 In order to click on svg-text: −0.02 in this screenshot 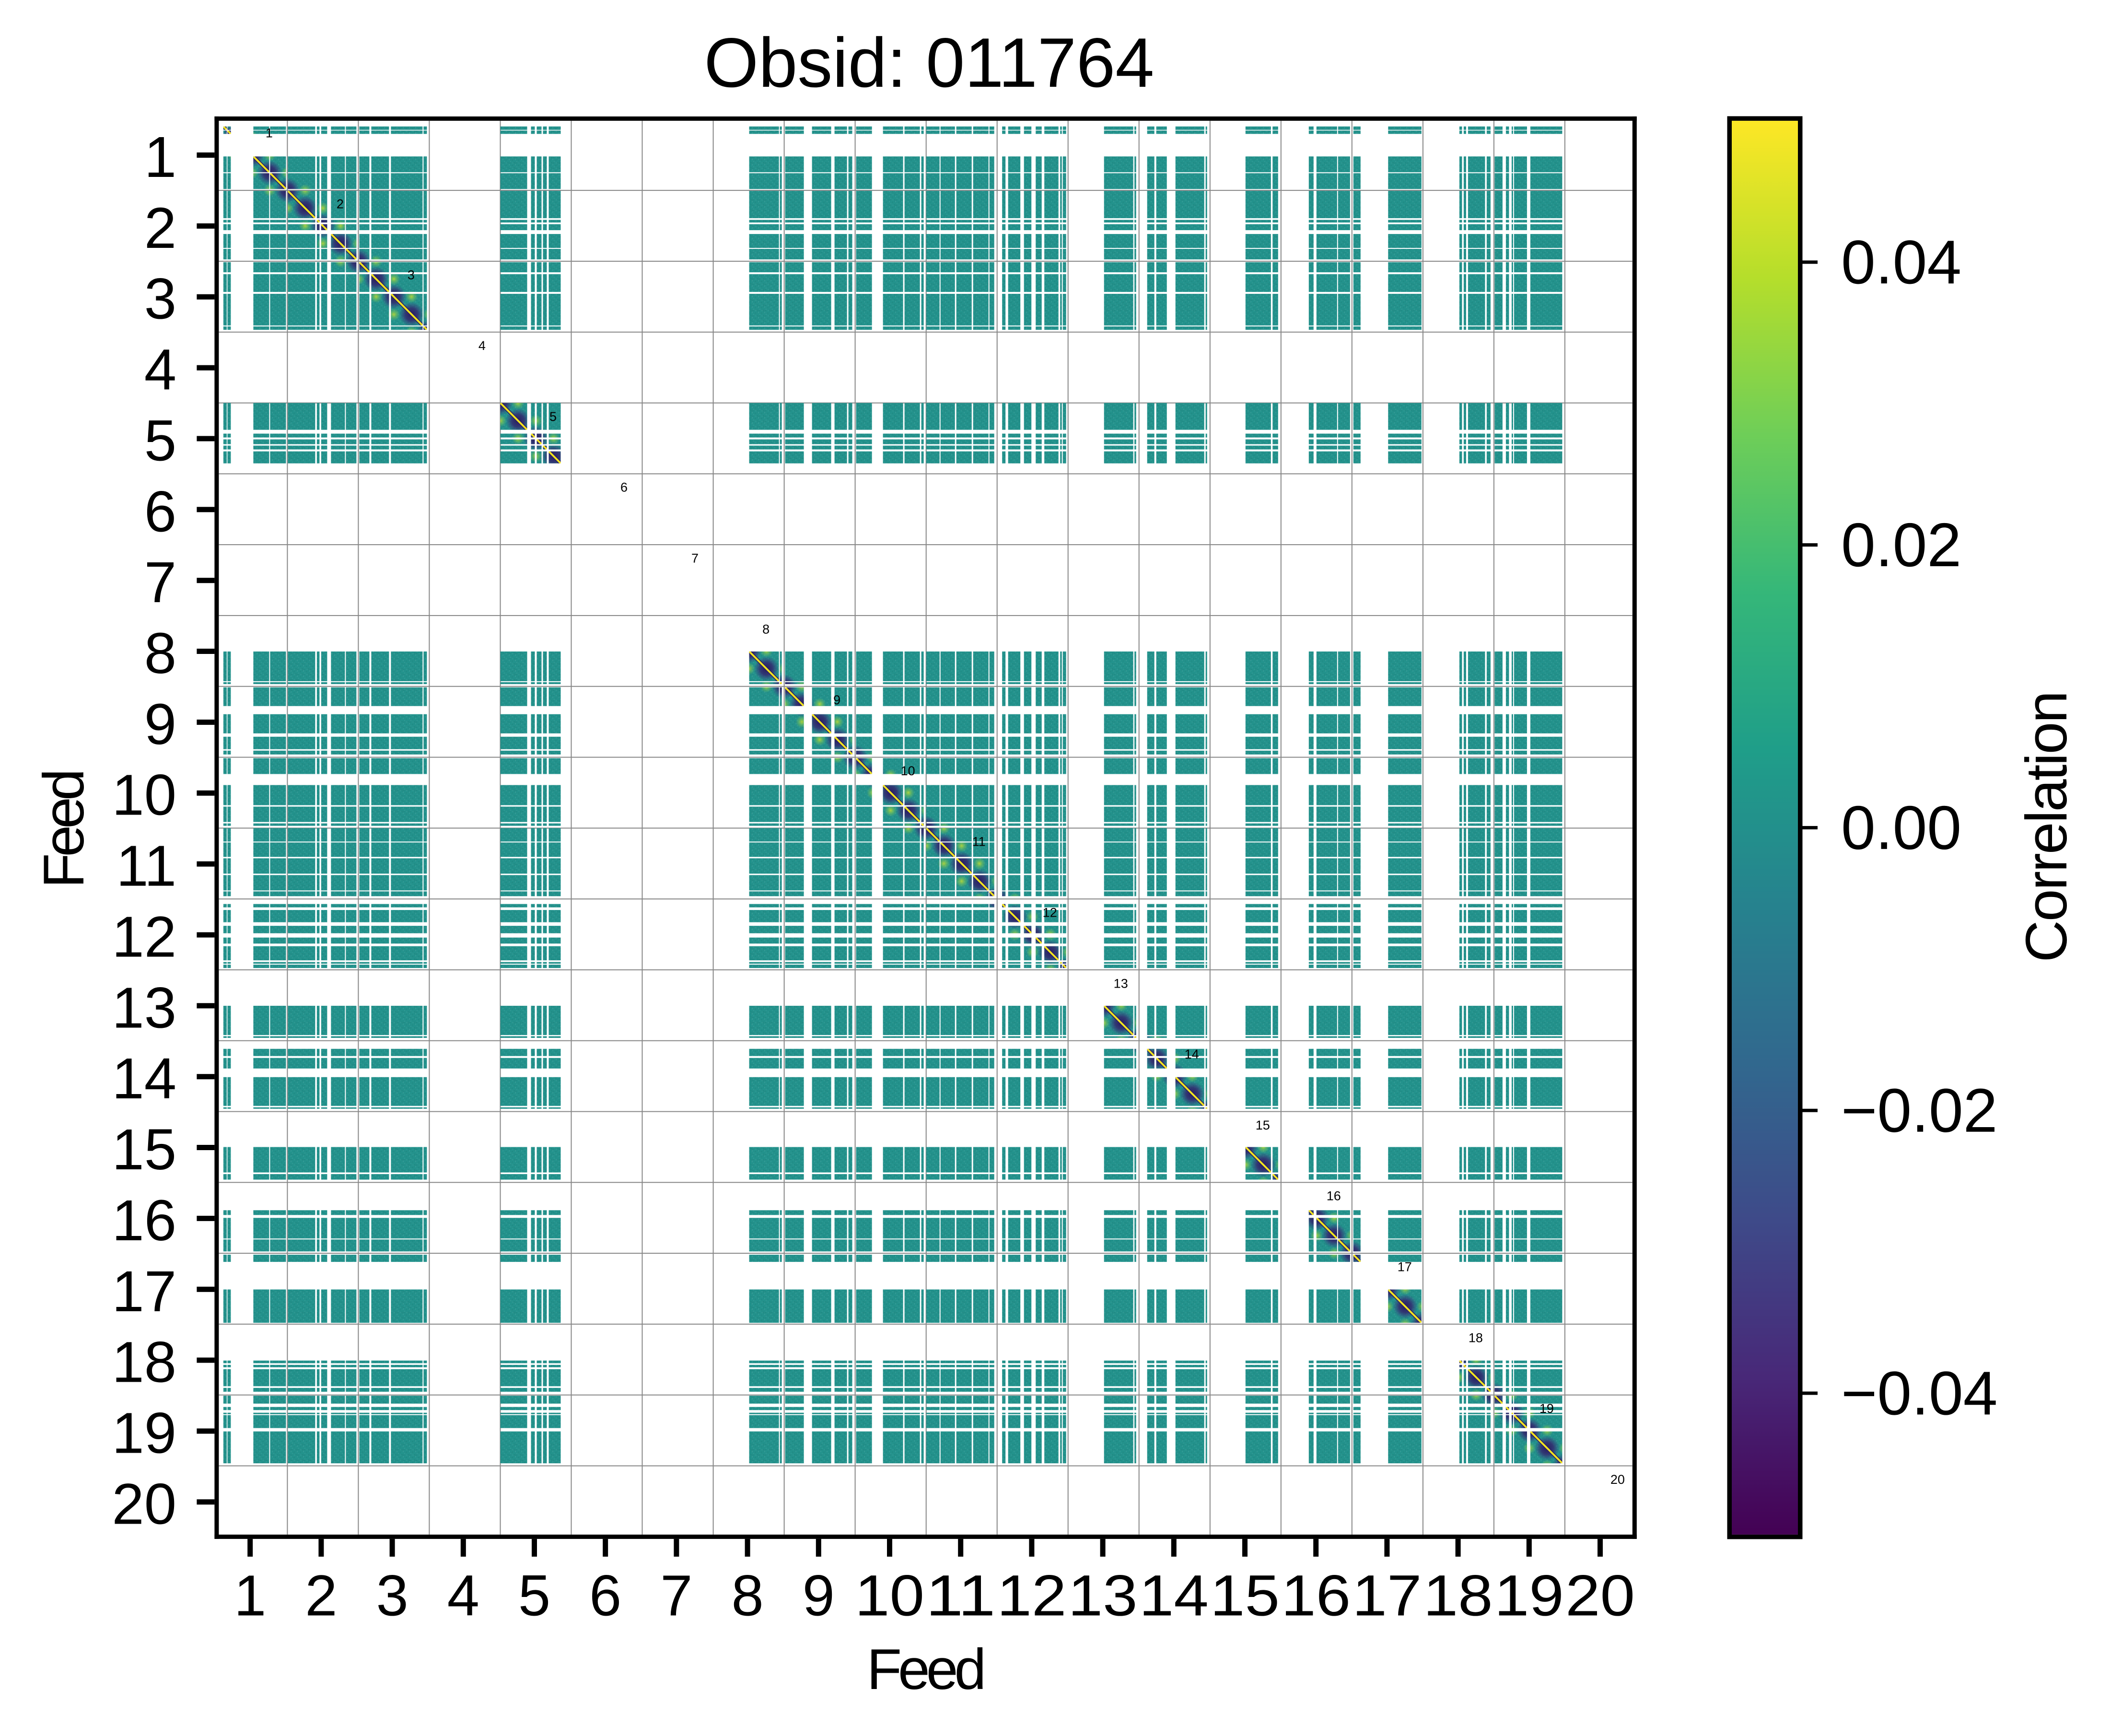, I will do `click(1919, 1110)`.